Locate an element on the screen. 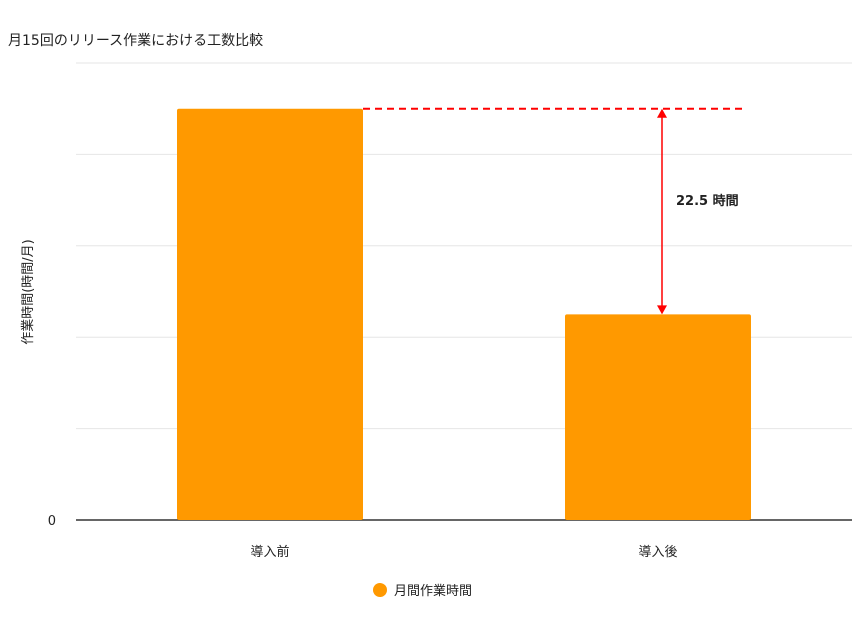 The width and height of the screenshot is (867, 629). x-tick-label: 導入前 is located at coordinates (269, 552).